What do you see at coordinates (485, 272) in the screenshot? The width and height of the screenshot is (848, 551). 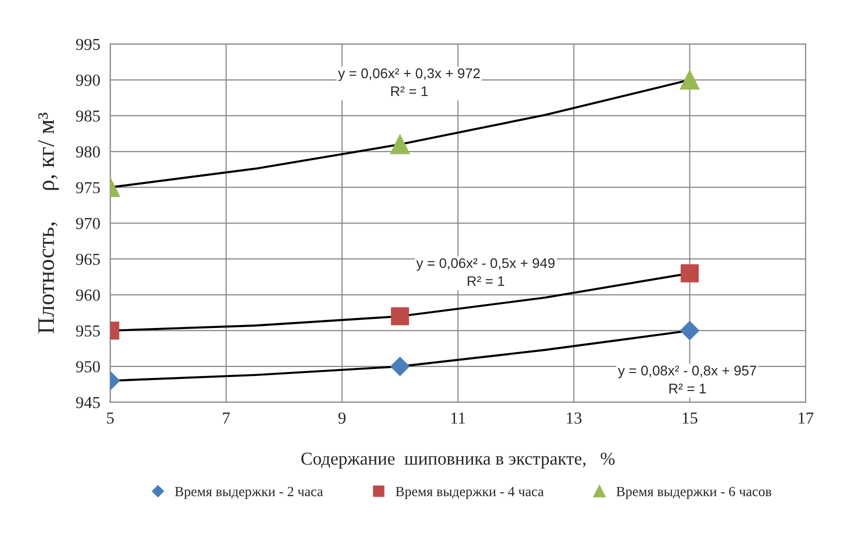 I see `annotation: y = 0,06x² - 0,5x + 949 R² = 1` at bounding box center [485, 272].